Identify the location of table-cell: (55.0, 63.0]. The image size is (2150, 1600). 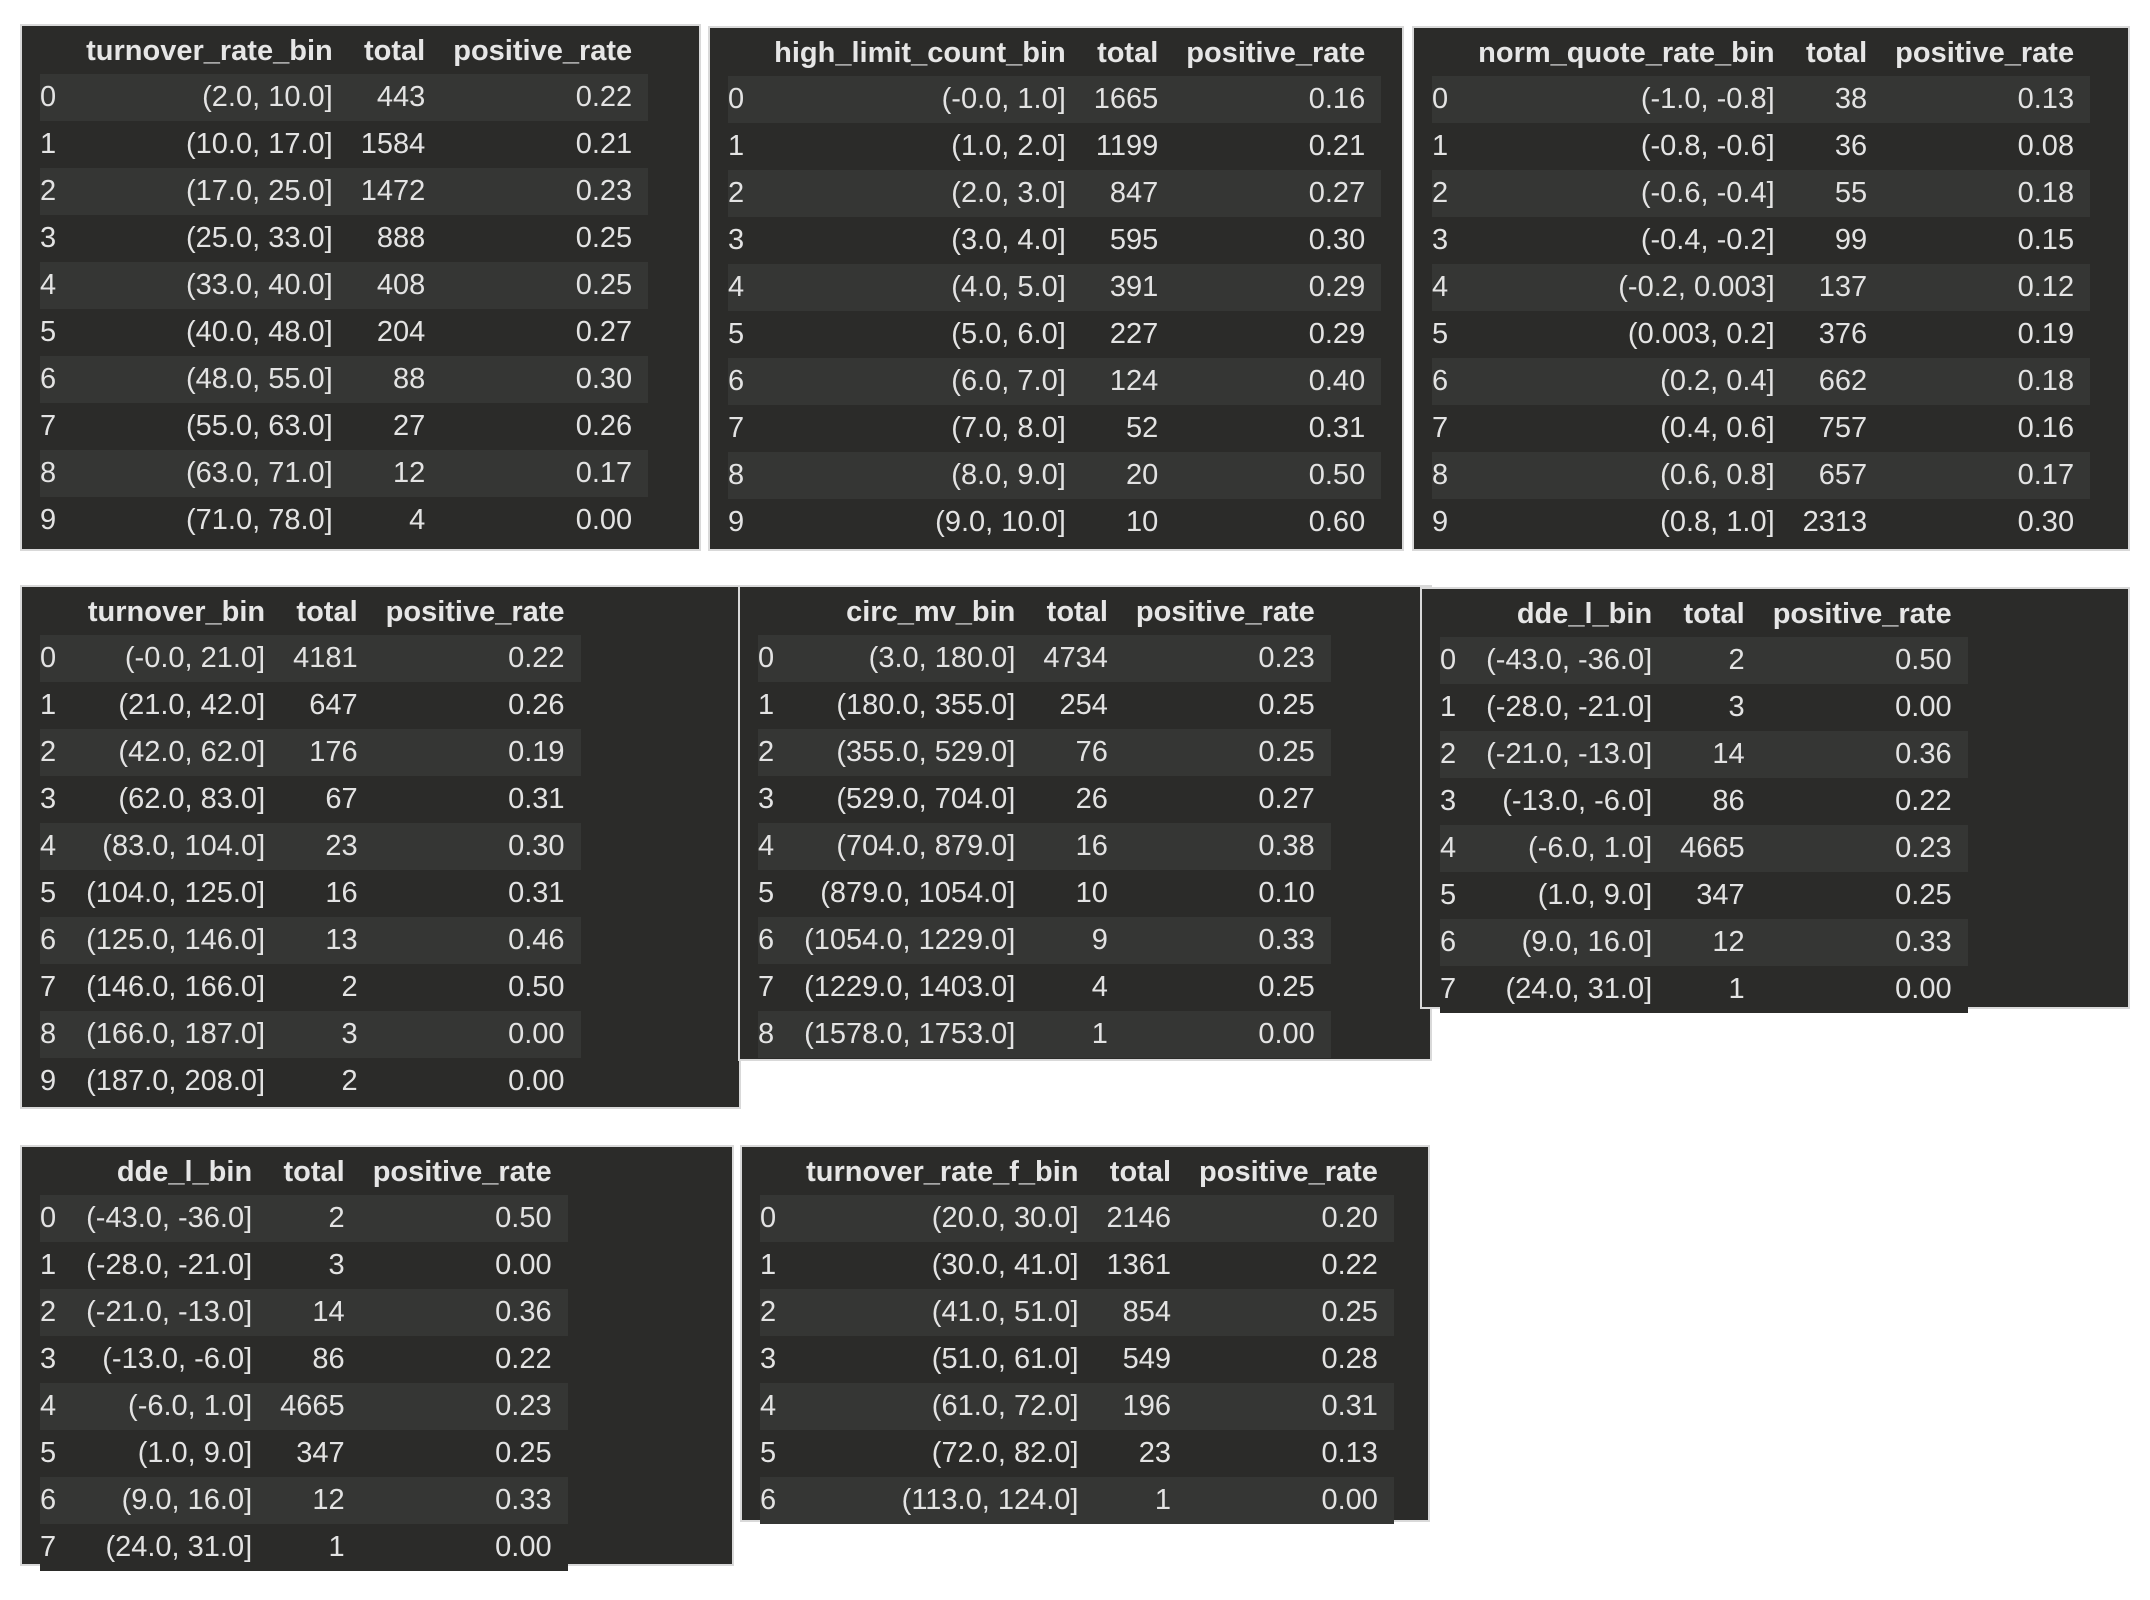
(211, 426).